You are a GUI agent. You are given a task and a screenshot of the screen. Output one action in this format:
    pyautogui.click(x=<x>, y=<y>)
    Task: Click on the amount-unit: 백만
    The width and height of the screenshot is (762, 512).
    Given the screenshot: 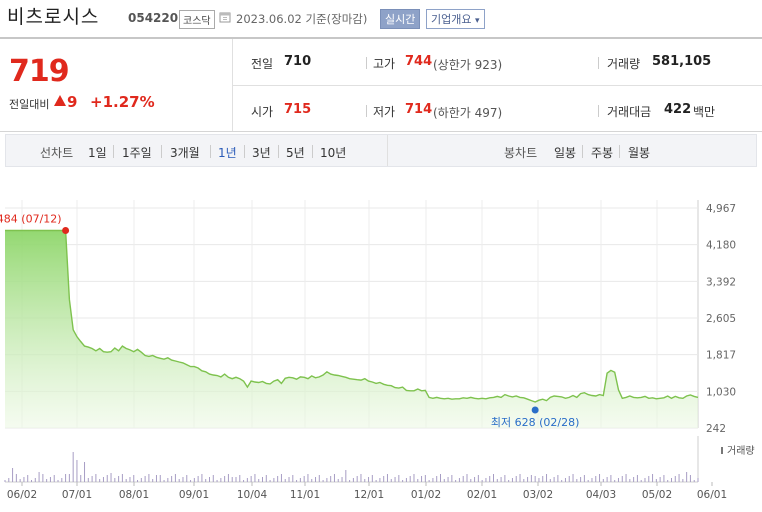 What is the action you would take?
    pyautogui.click(x=704, y=112)
    